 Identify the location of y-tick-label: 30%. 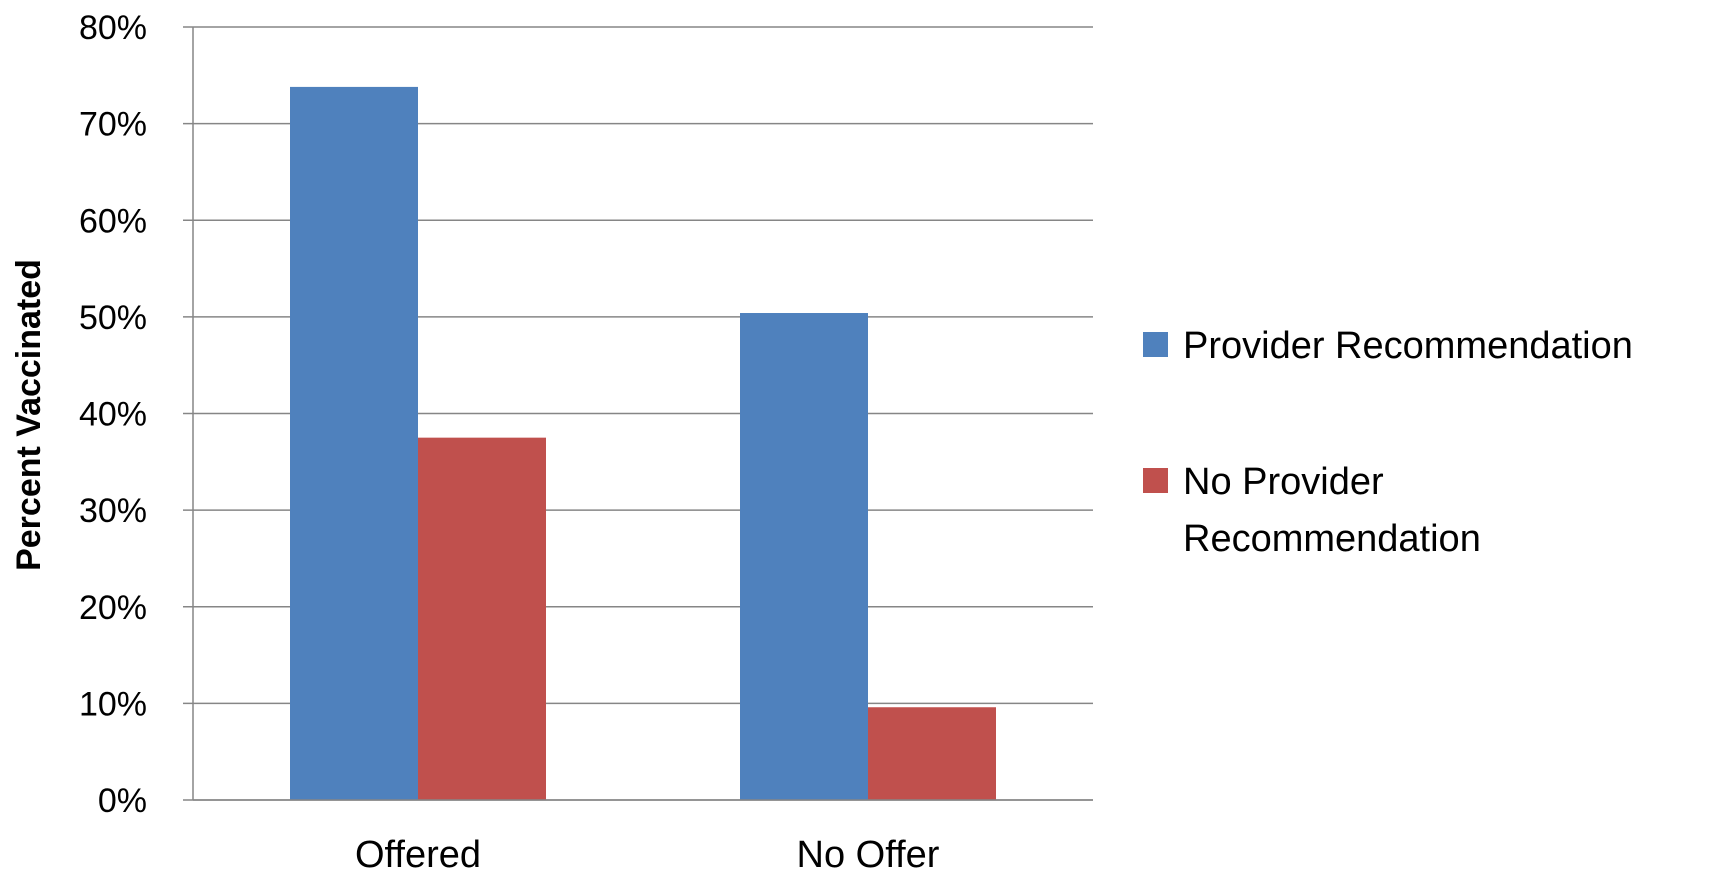
(113, 511).